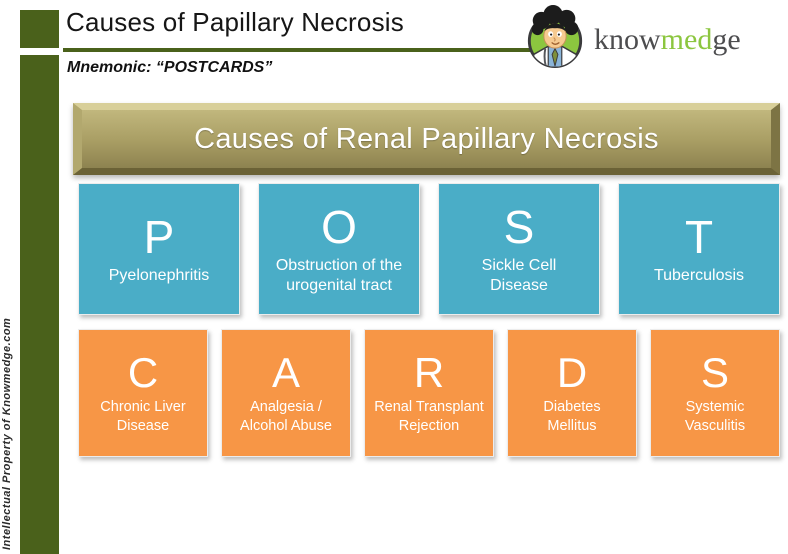 This screenshot has height=554, width=788. I want to click on mnemonic-letter: O, so click(339, 226).